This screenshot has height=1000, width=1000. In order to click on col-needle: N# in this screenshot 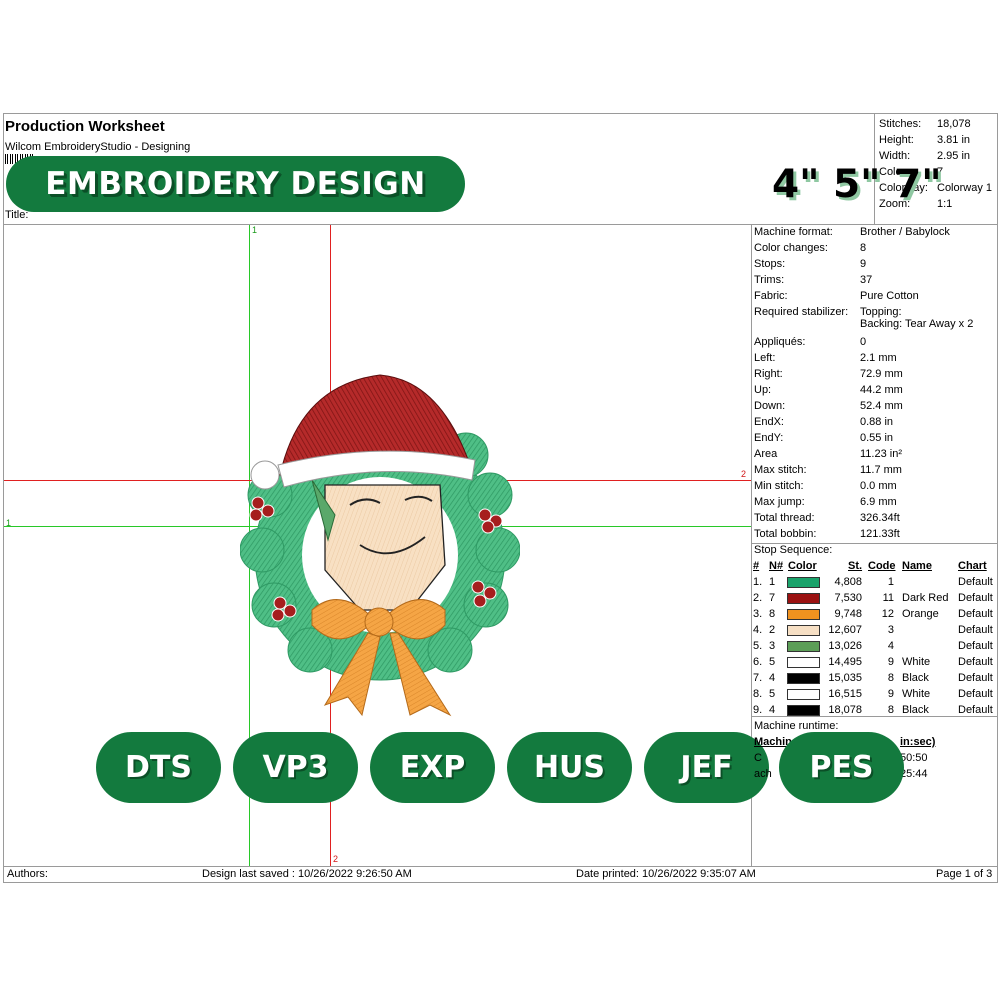, I will do `click(776, 566)`.